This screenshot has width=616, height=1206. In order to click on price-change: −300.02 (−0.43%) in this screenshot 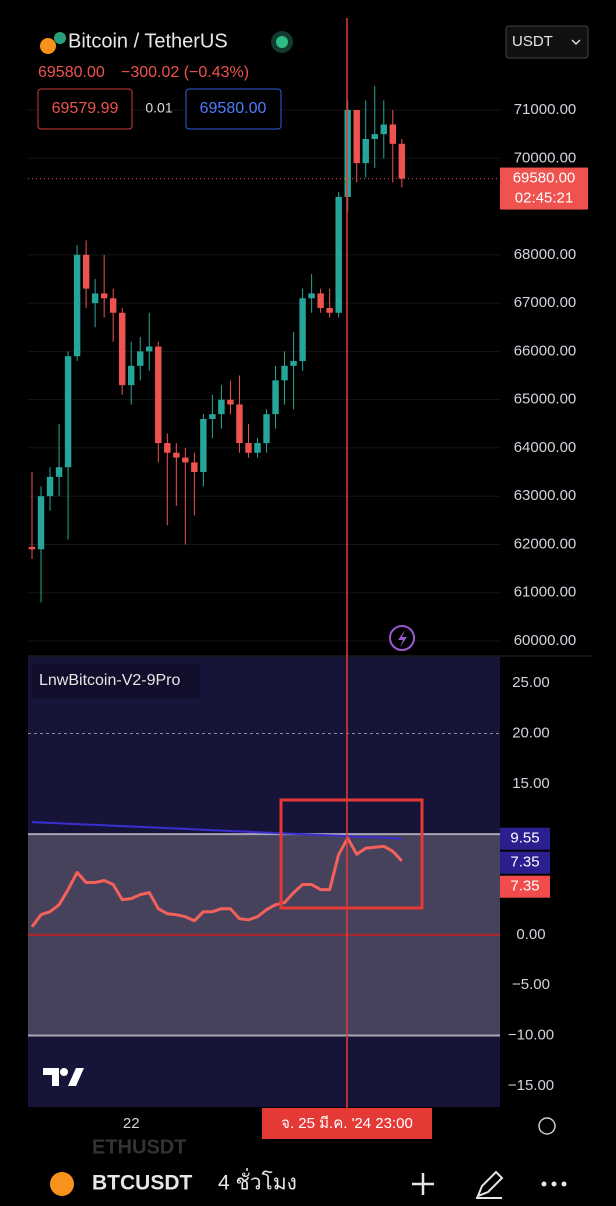, I will do `click(185, 72)`.